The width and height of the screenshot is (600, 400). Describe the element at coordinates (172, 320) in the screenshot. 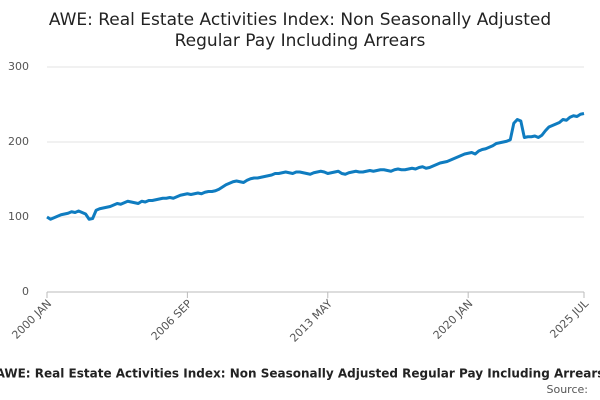

I see `x-tick-label: 2006 SEP` at that location.